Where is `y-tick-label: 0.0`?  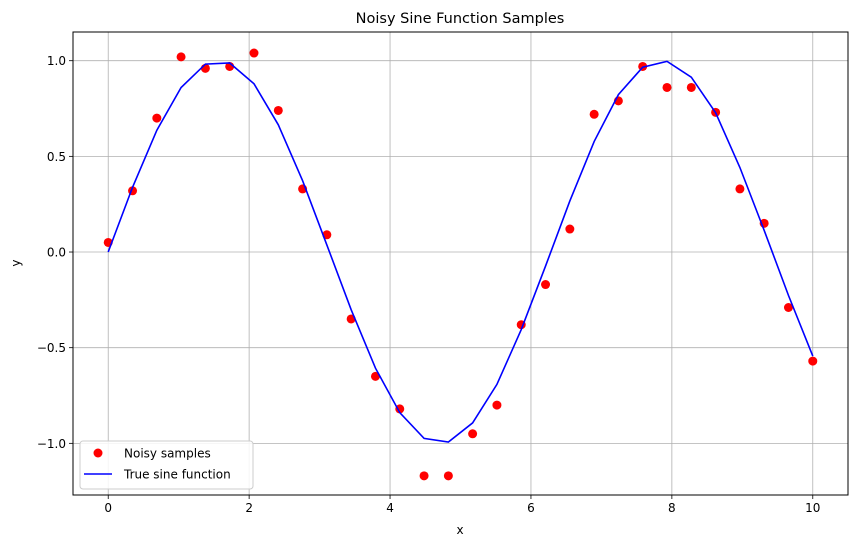
y-tick-label: 0.0 is located at coordinates (56, 253).